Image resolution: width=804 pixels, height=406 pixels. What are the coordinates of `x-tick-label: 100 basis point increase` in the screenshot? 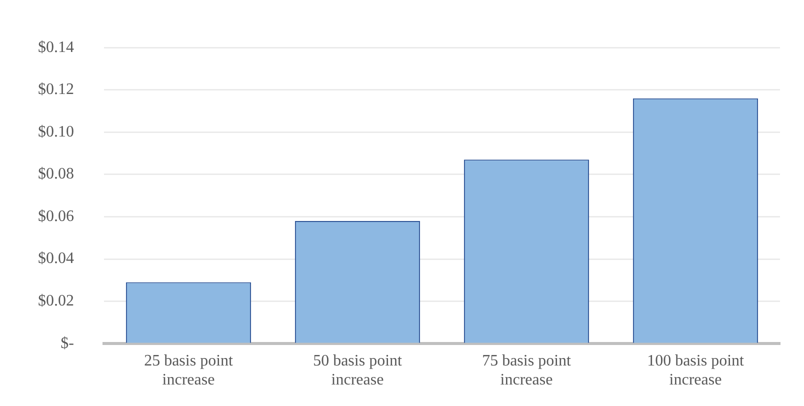 It's located at (695, 370).